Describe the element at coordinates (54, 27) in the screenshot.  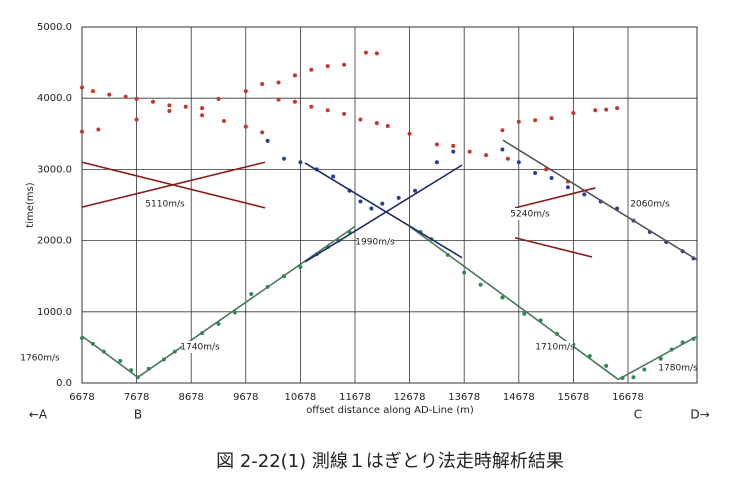
I see `y-tick-label: 5000.0` at that location.